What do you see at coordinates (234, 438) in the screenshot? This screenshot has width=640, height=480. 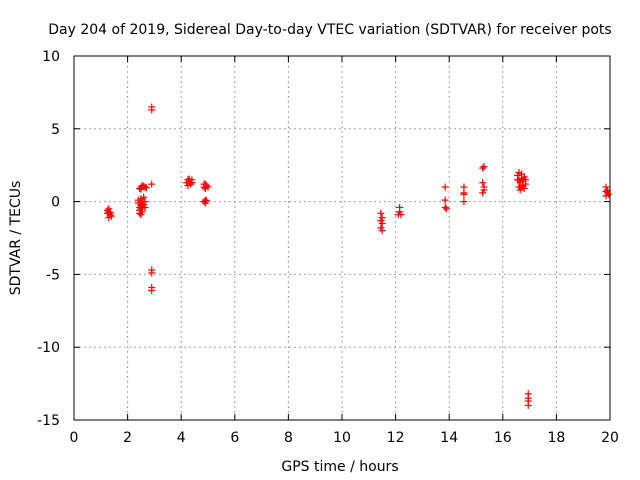 I see `x-tick-label: 6` at bounding box center [234, 438].